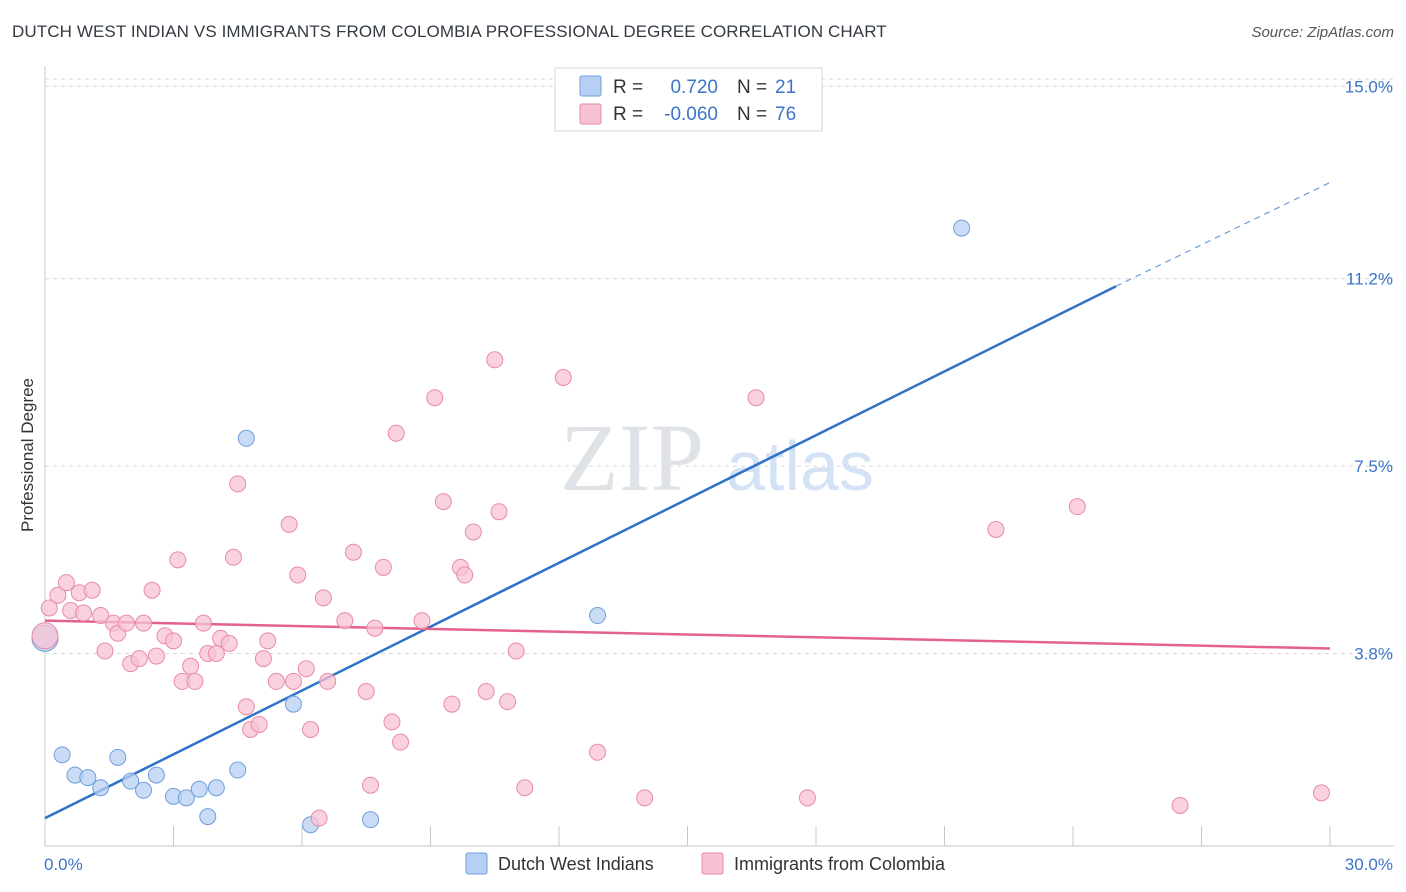  I want to click on x-tick-labels: 0.0% 30.0%, so click(718, 864).